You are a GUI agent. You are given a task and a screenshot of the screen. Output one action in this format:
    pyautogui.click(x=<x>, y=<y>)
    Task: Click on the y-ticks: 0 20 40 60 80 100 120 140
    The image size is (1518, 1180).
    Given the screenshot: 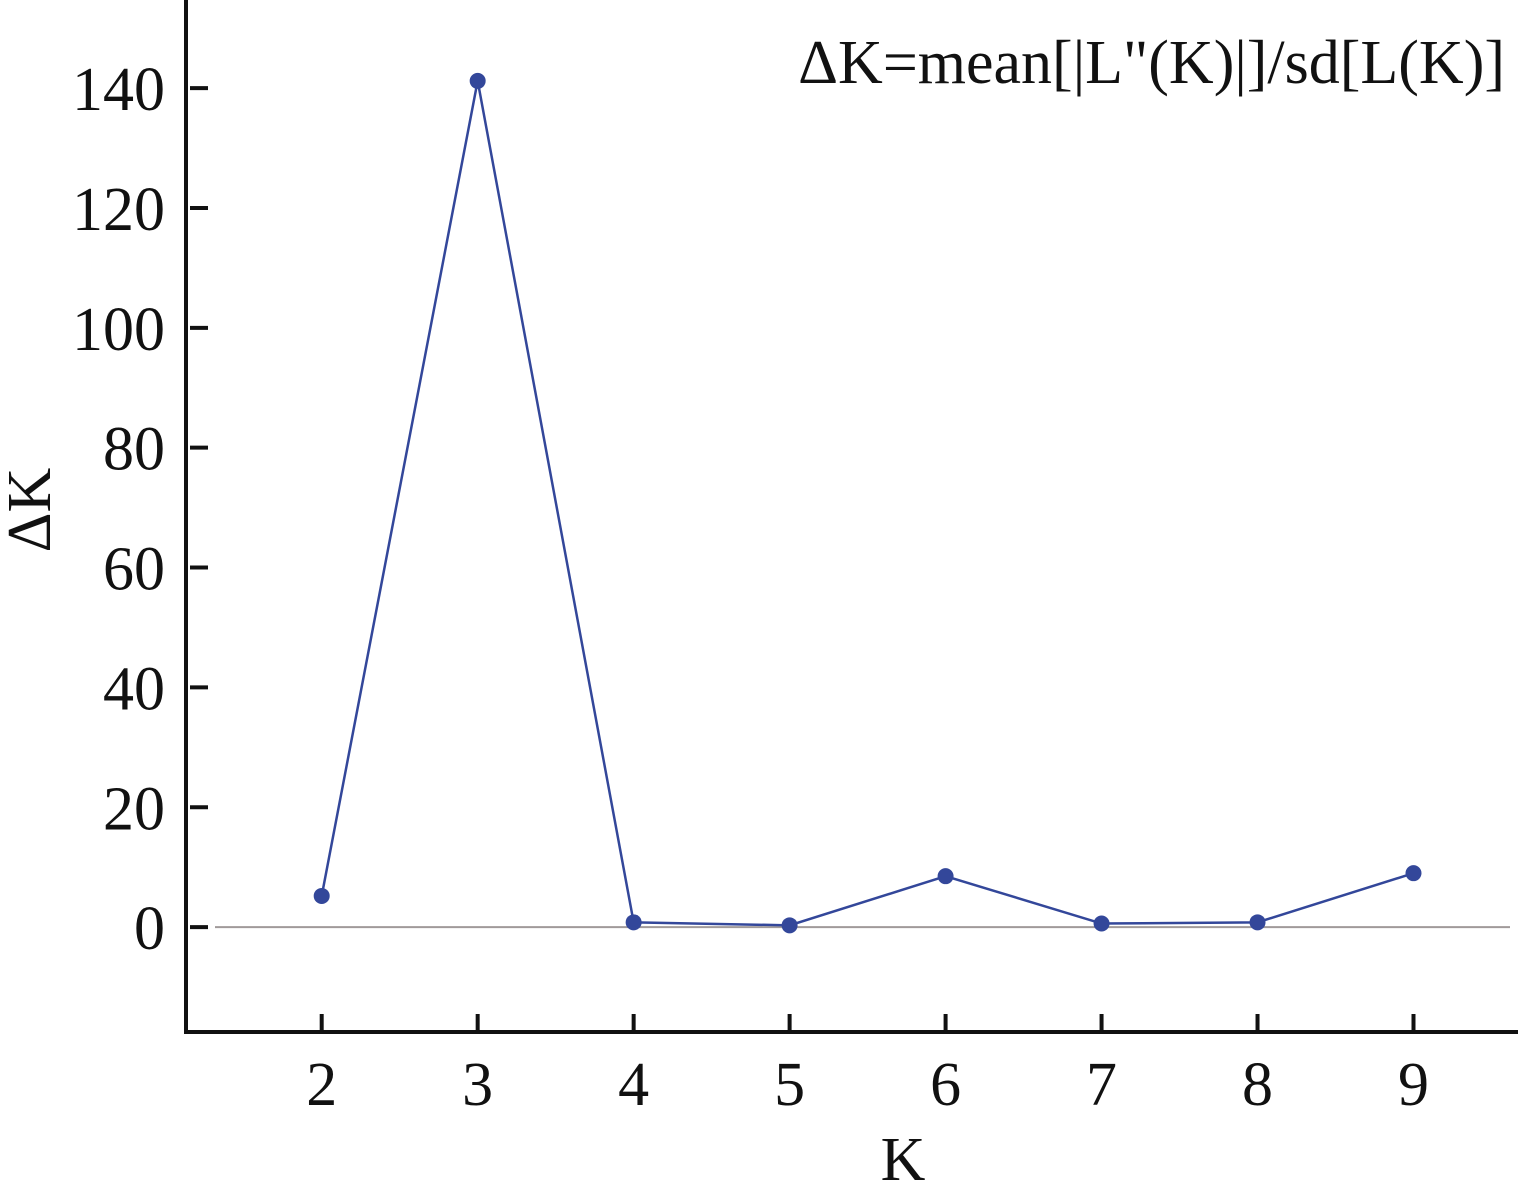 What is the action you would take?
    pyautogui.click(x=140, y=509)
    